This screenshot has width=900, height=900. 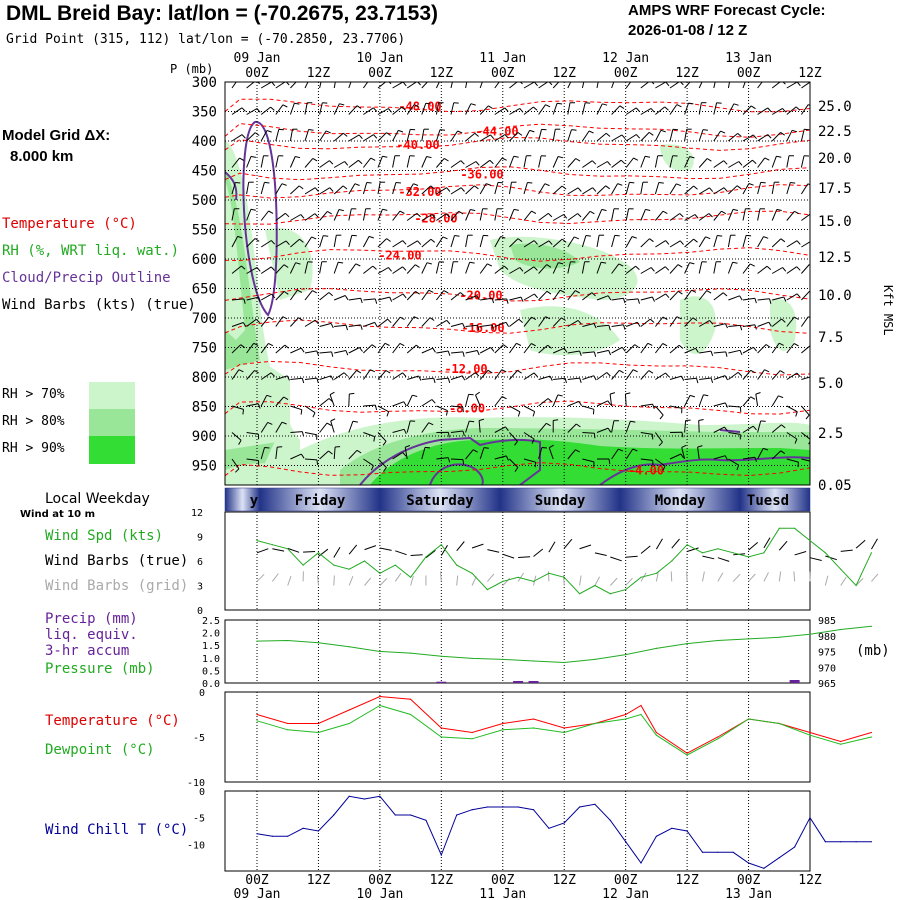 What do you see at coordinates (86, 278) in the screenshot?
I see `legend-cloud-outline: Cloud/Precip Outline` at bounding box center [86, 278].